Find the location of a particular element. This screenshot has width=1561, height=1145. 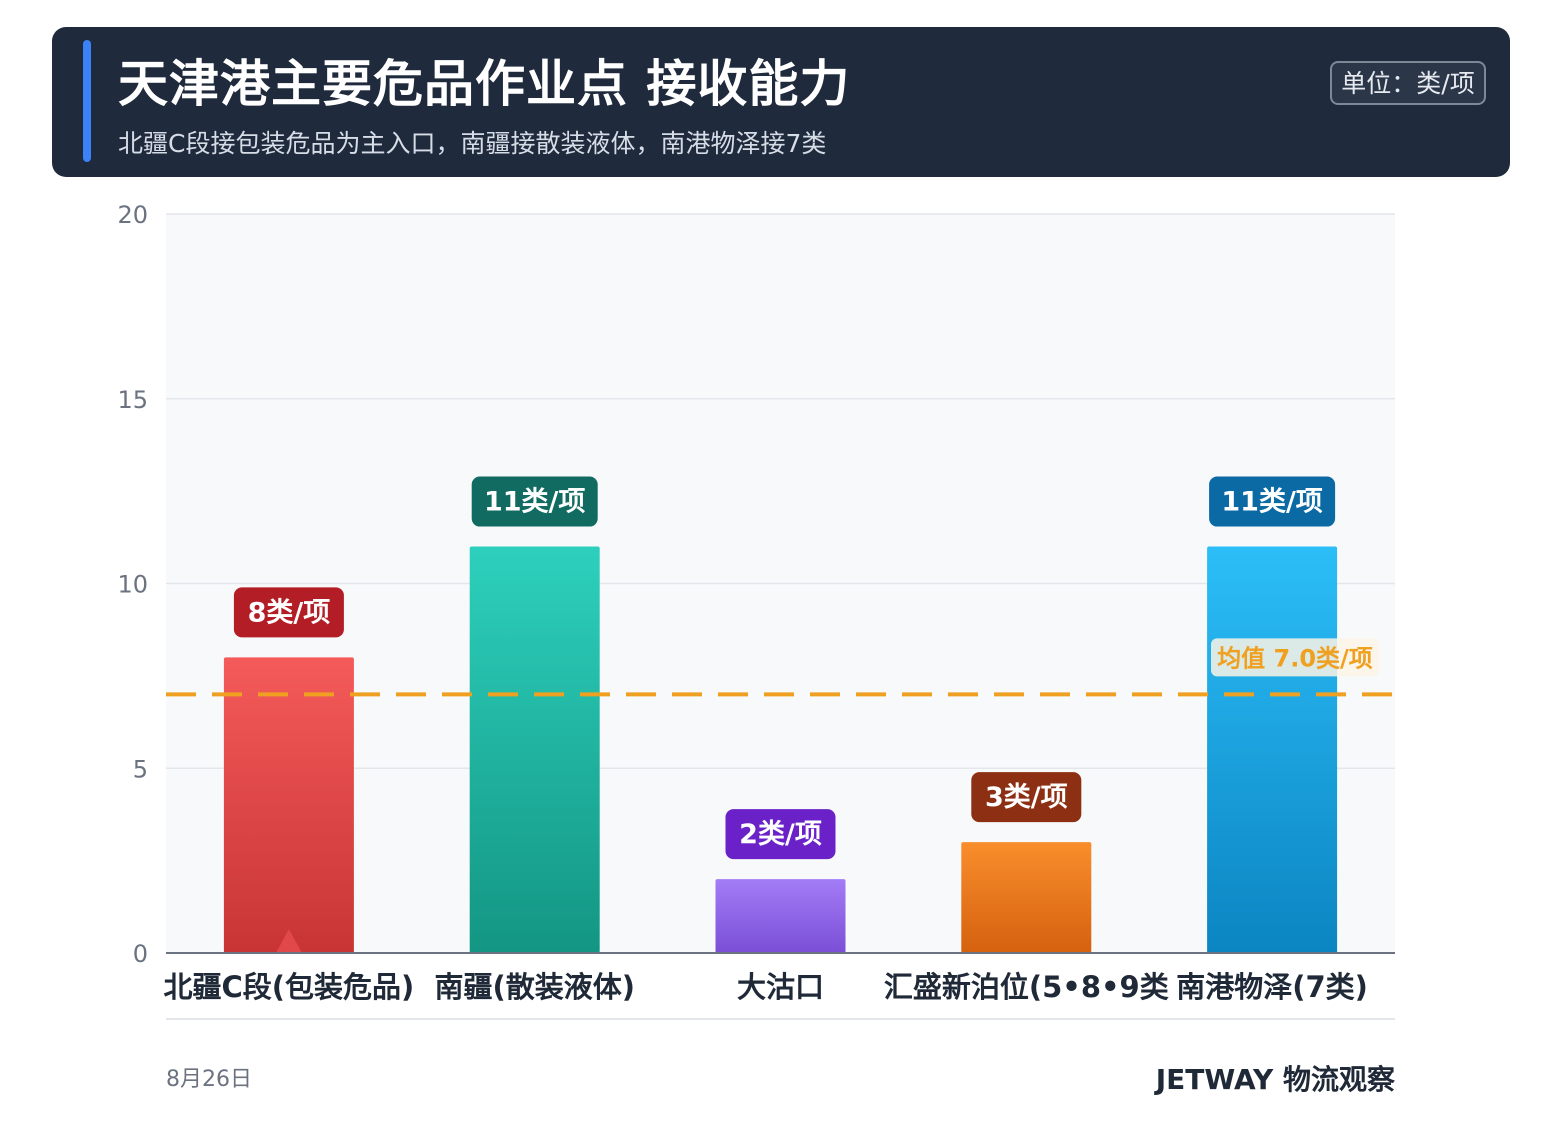

value-label: 2类/项 is located at coordinates (780, 834).